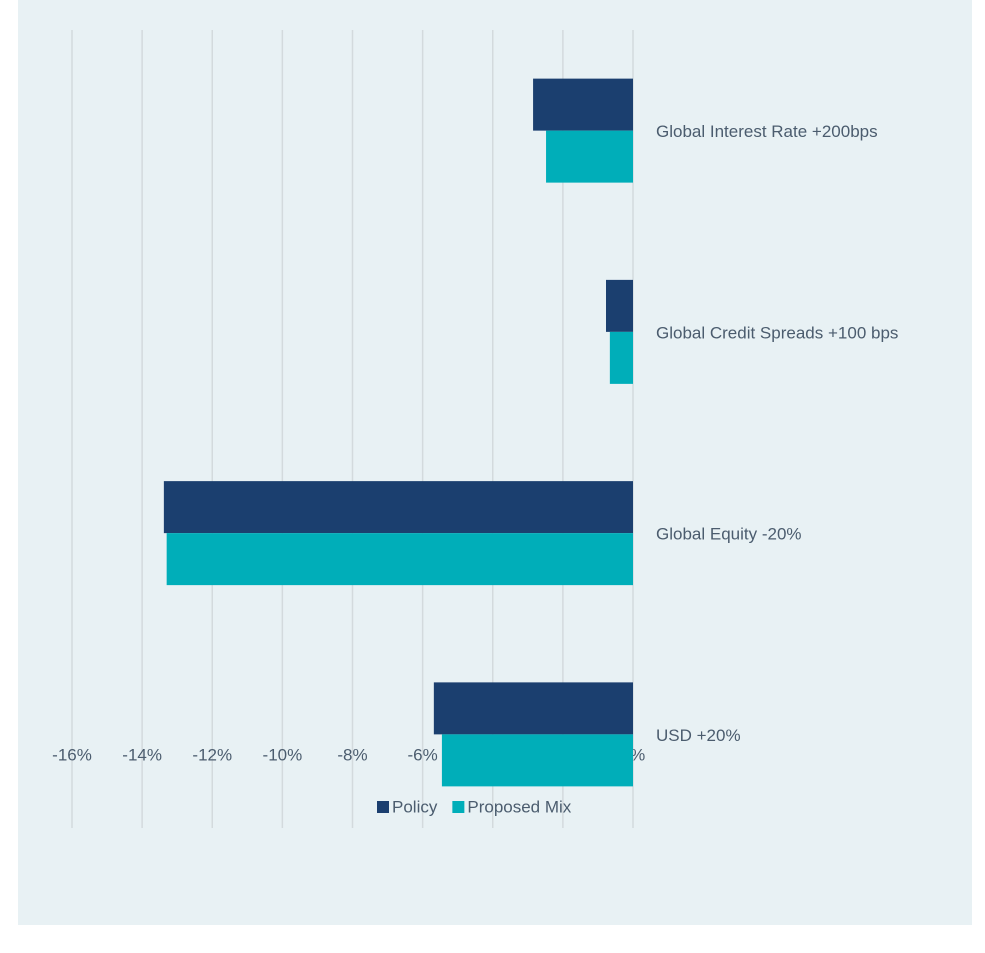 Image resolution: width=985 pixels, height=953 pixels. What do you see at coordinates (415, 806) in the screenshot?
I see `legend-label: Policy` at bounding box center [415, 806].